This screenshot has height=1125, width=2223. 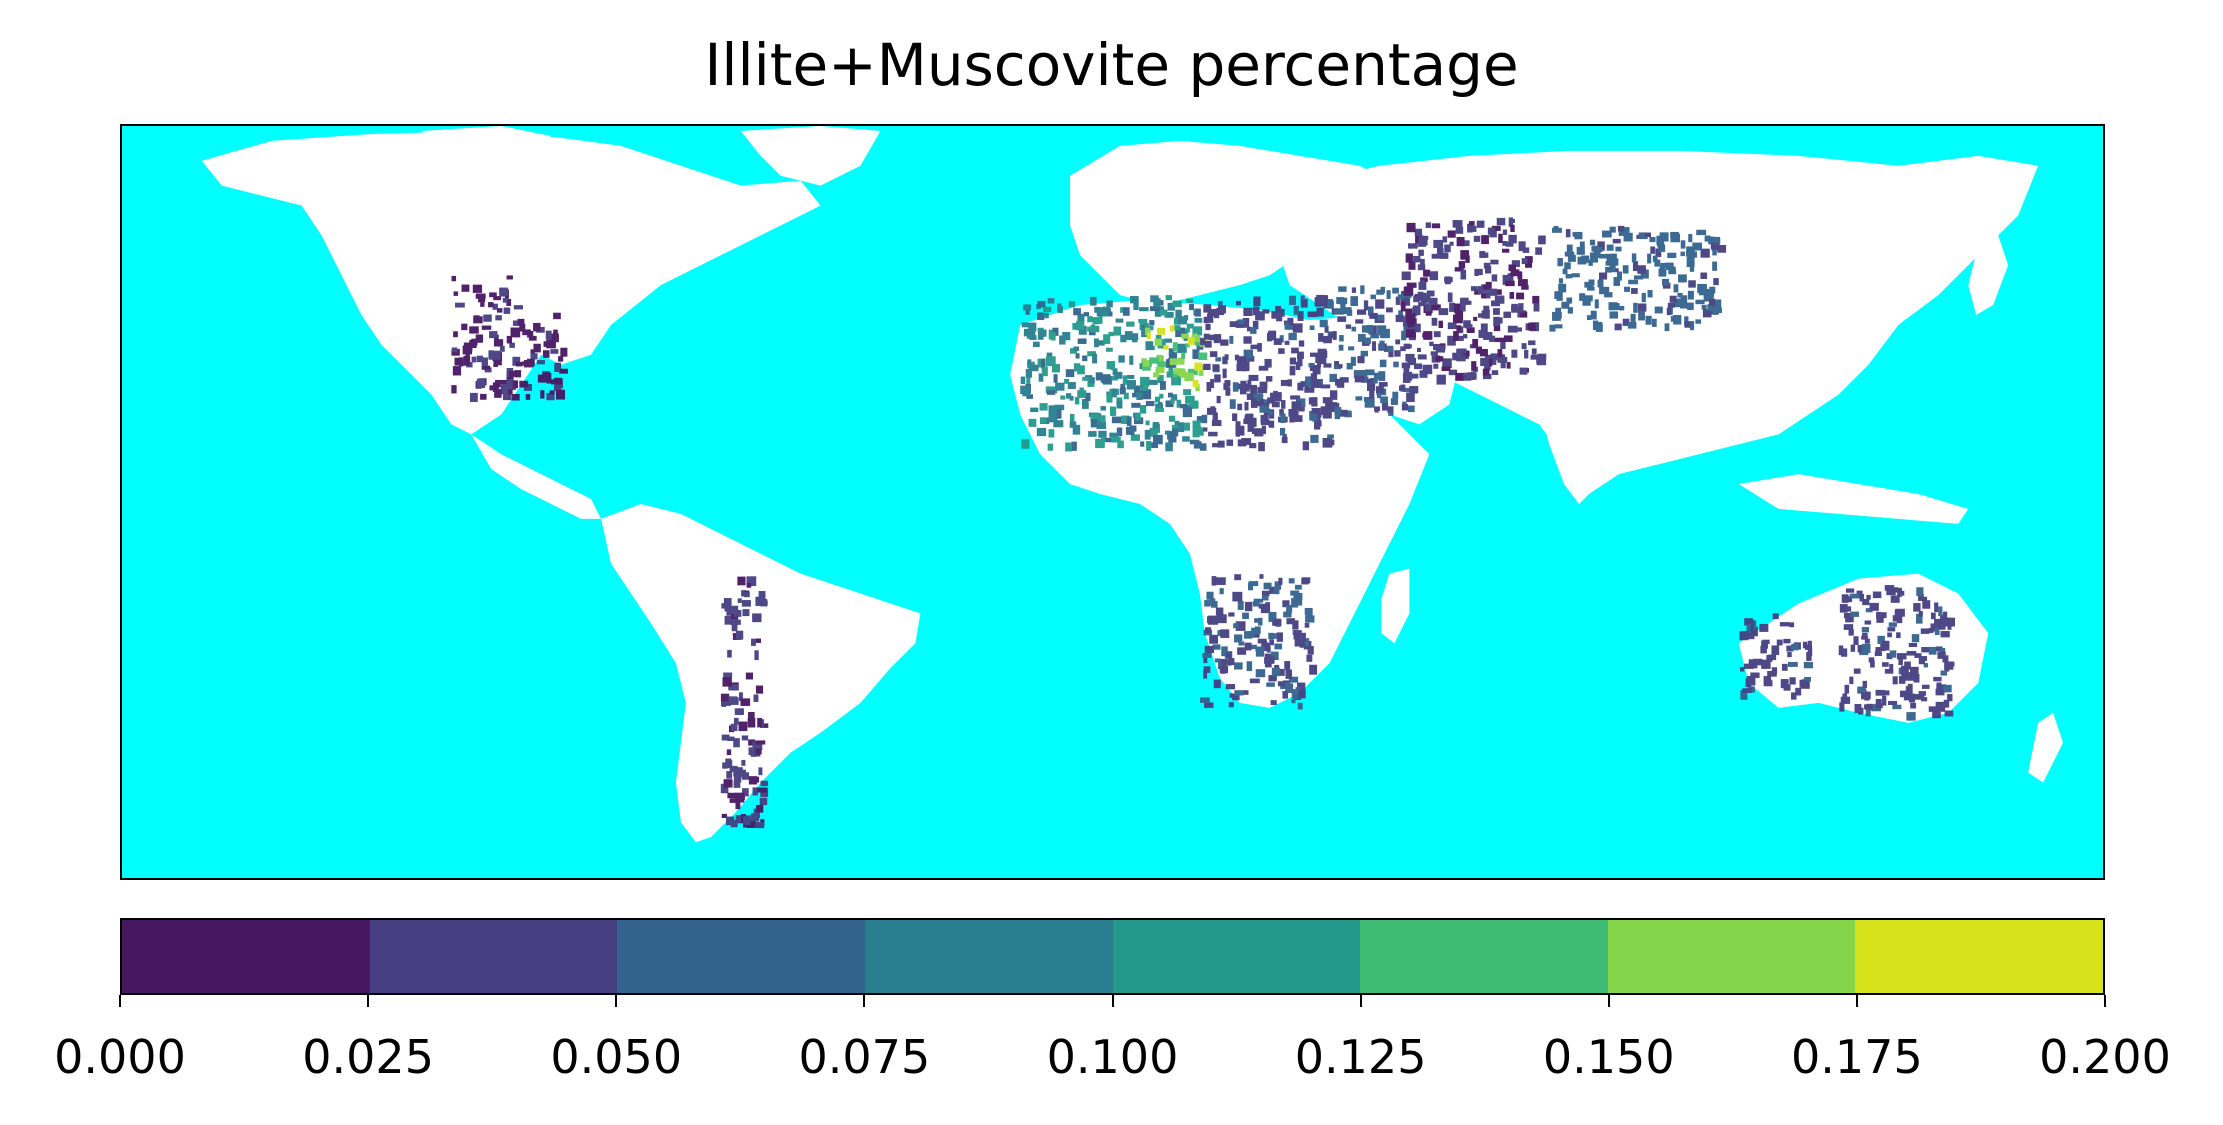 What do you see at coordinates (616, 1057) in the screenshot?
I see `colorbar-tick-label: 0.050` at bounding box center [616, 1057].